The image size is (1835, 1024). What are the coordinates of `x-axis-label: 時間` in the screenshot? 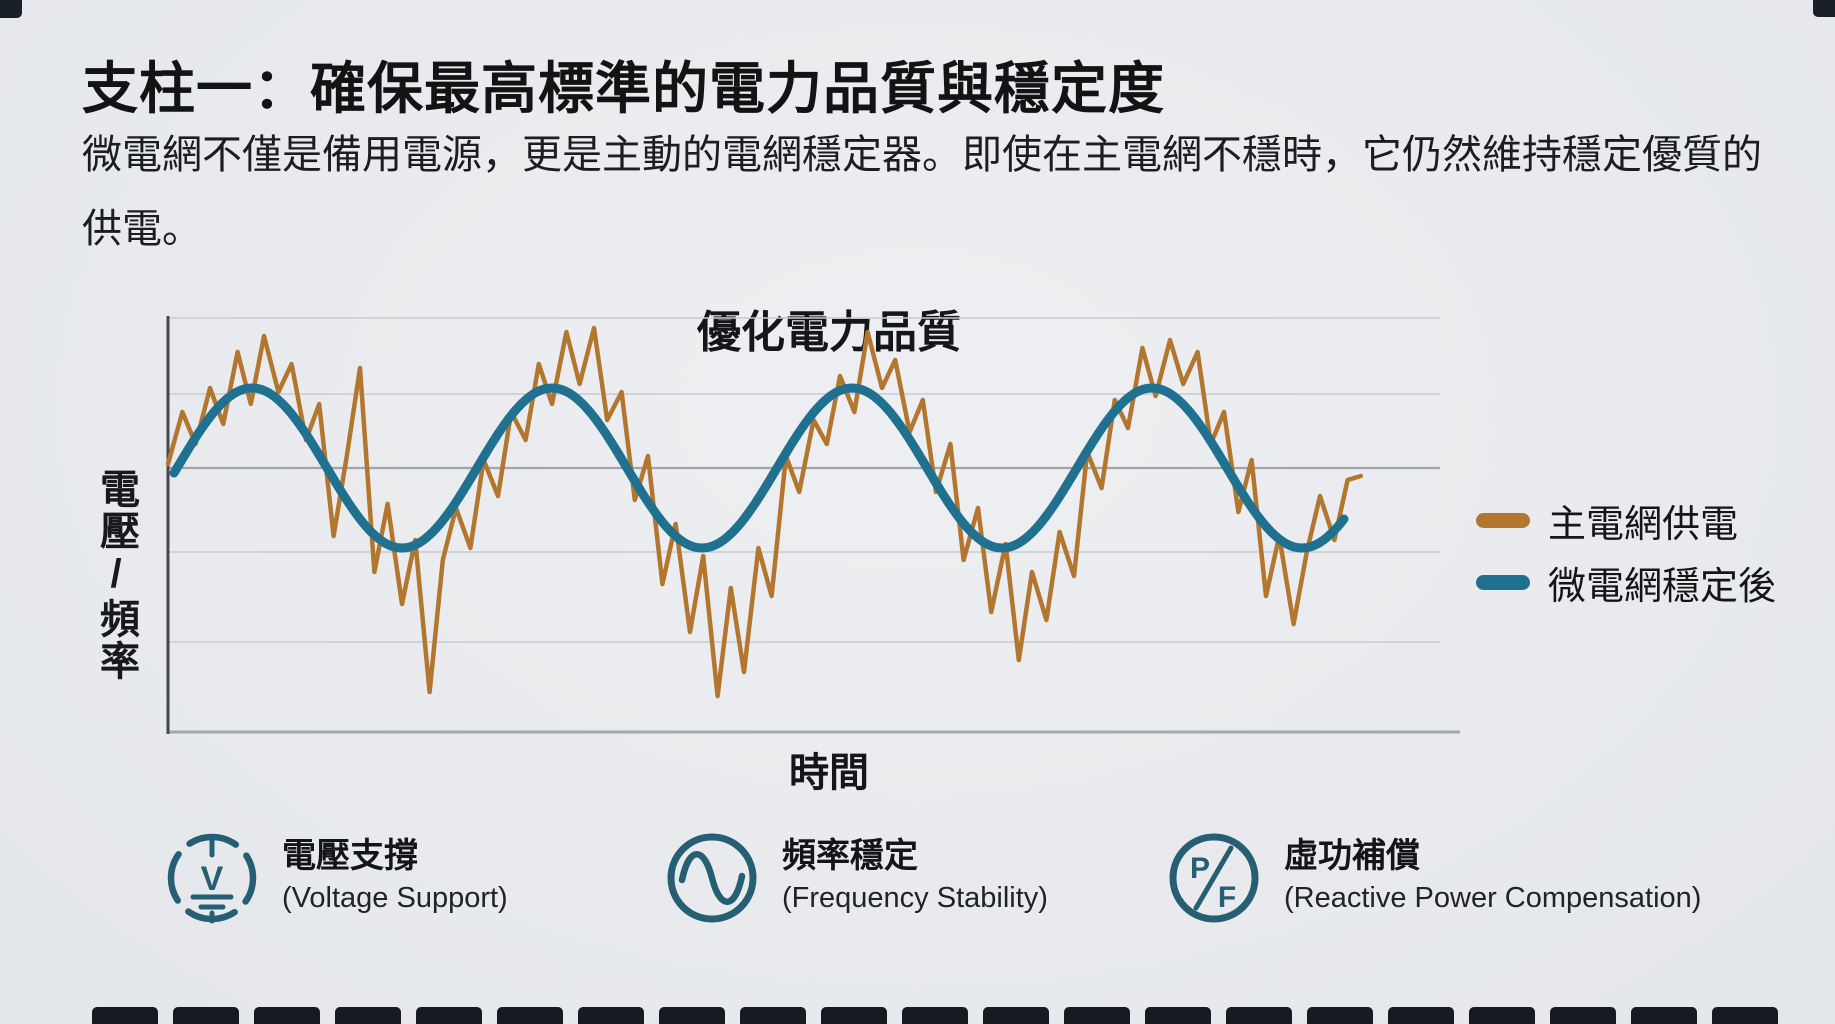 It's located at (829, 773).